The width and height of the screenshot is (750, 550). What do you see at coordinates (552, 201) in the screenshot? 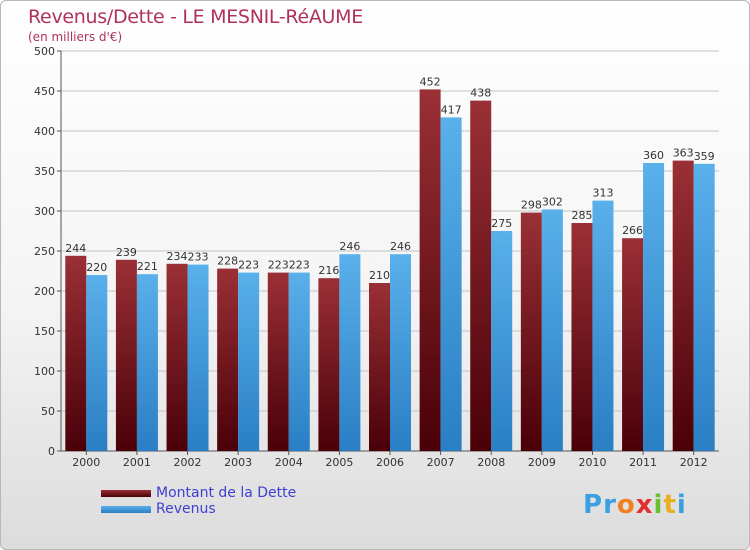
I see `data-label: 302` at bounding box center [552, 201].